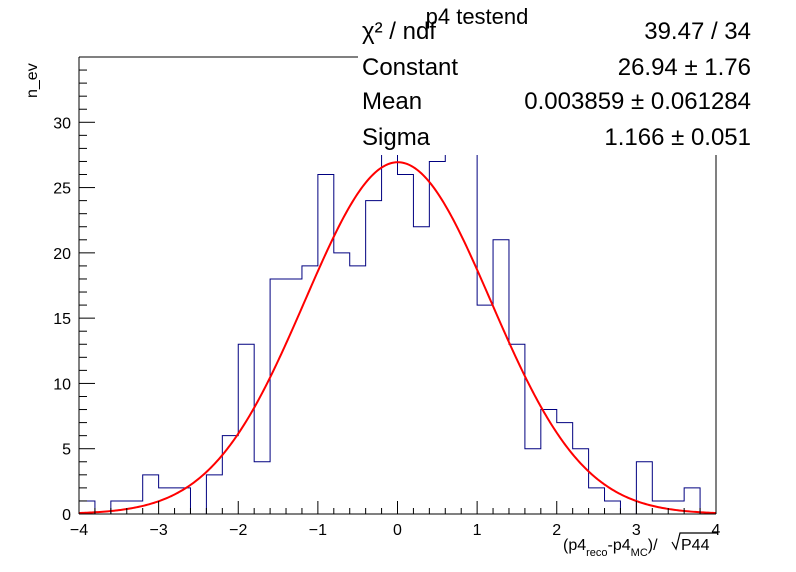  I want to click on y-axis-title: n_ev, so click(32, 80).